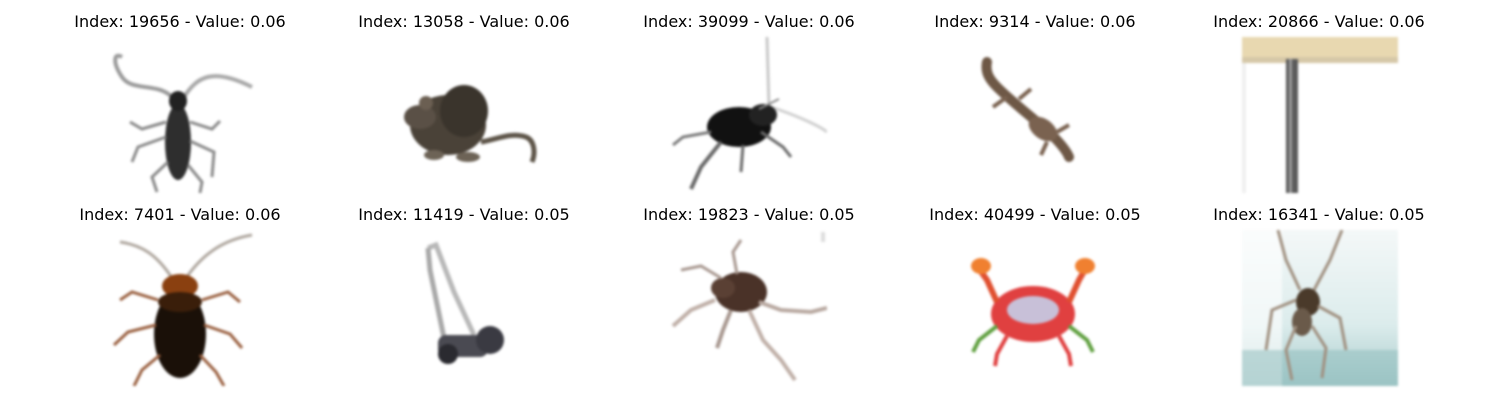 The image size is (1500, 400). I want to click on table-leg-thumbnail, so click(1320, 115).